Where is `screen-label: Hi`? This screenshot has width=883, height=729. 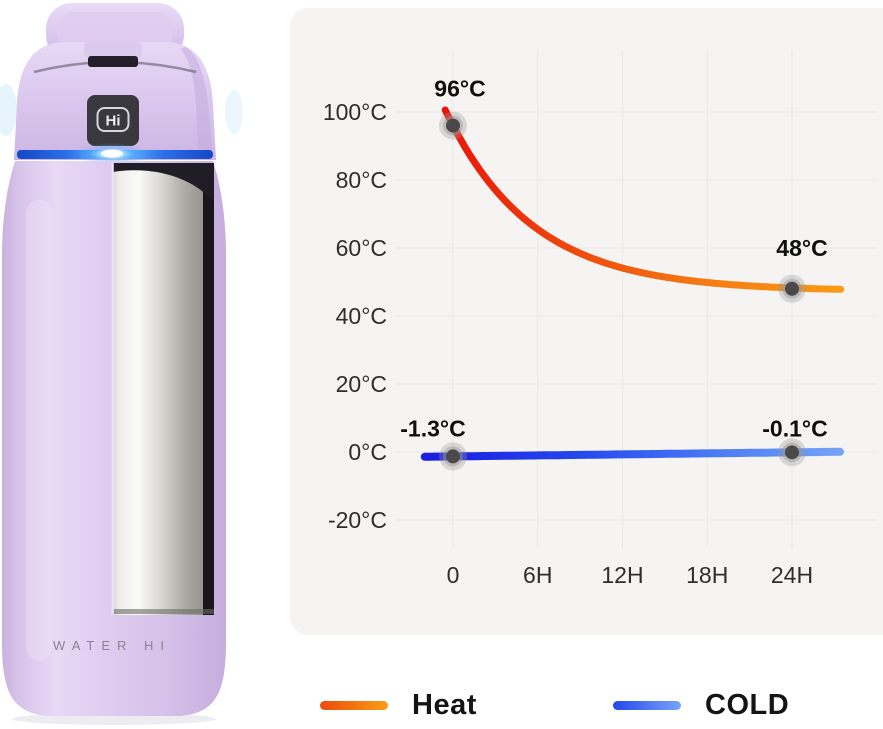 screen-label: Hi is located at coordinates (113, 121).